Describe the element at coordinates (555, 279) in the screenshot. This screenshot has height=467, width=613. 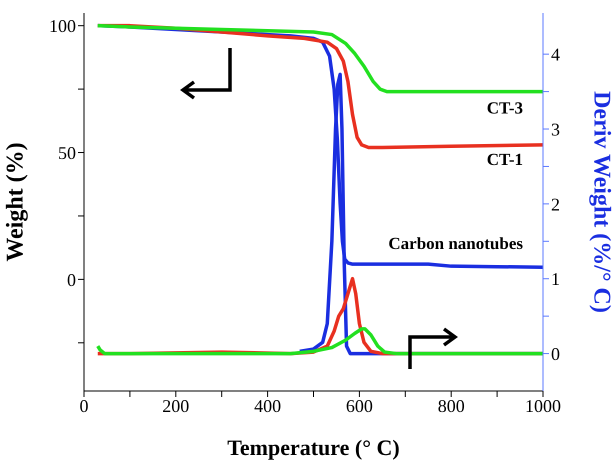
I see `y2-tick-label: 1` at that location.